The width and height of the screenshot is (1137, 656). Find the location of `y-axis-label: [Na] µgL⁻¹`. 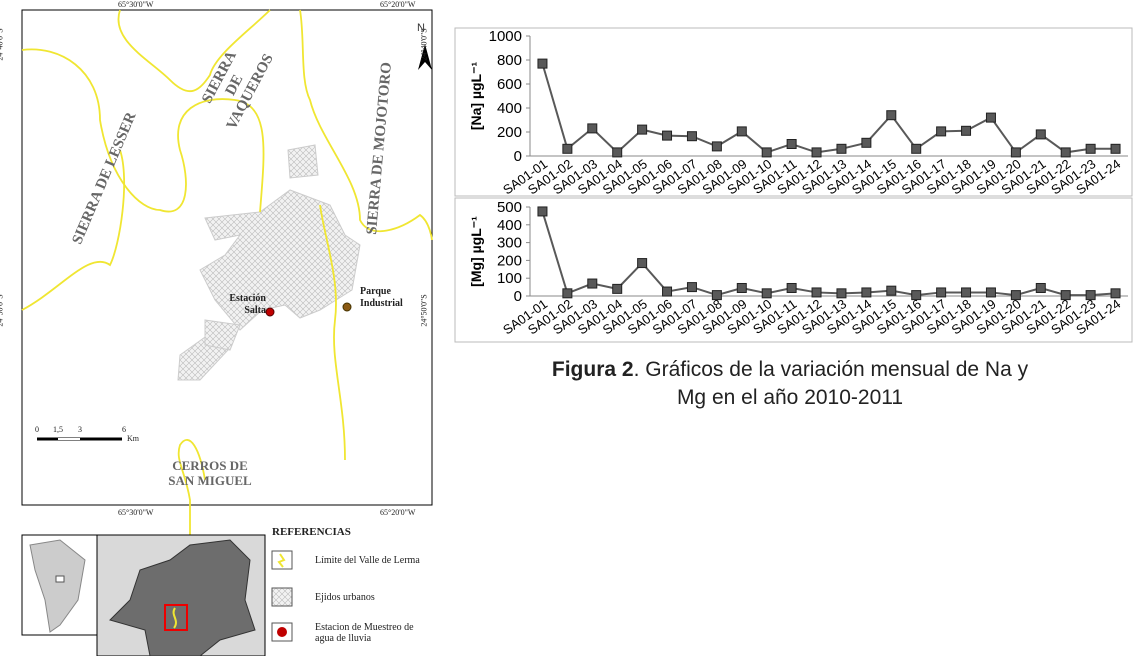

y-axis-label: [Na] µgL⁻¹ is located at coordinates (476, 96).